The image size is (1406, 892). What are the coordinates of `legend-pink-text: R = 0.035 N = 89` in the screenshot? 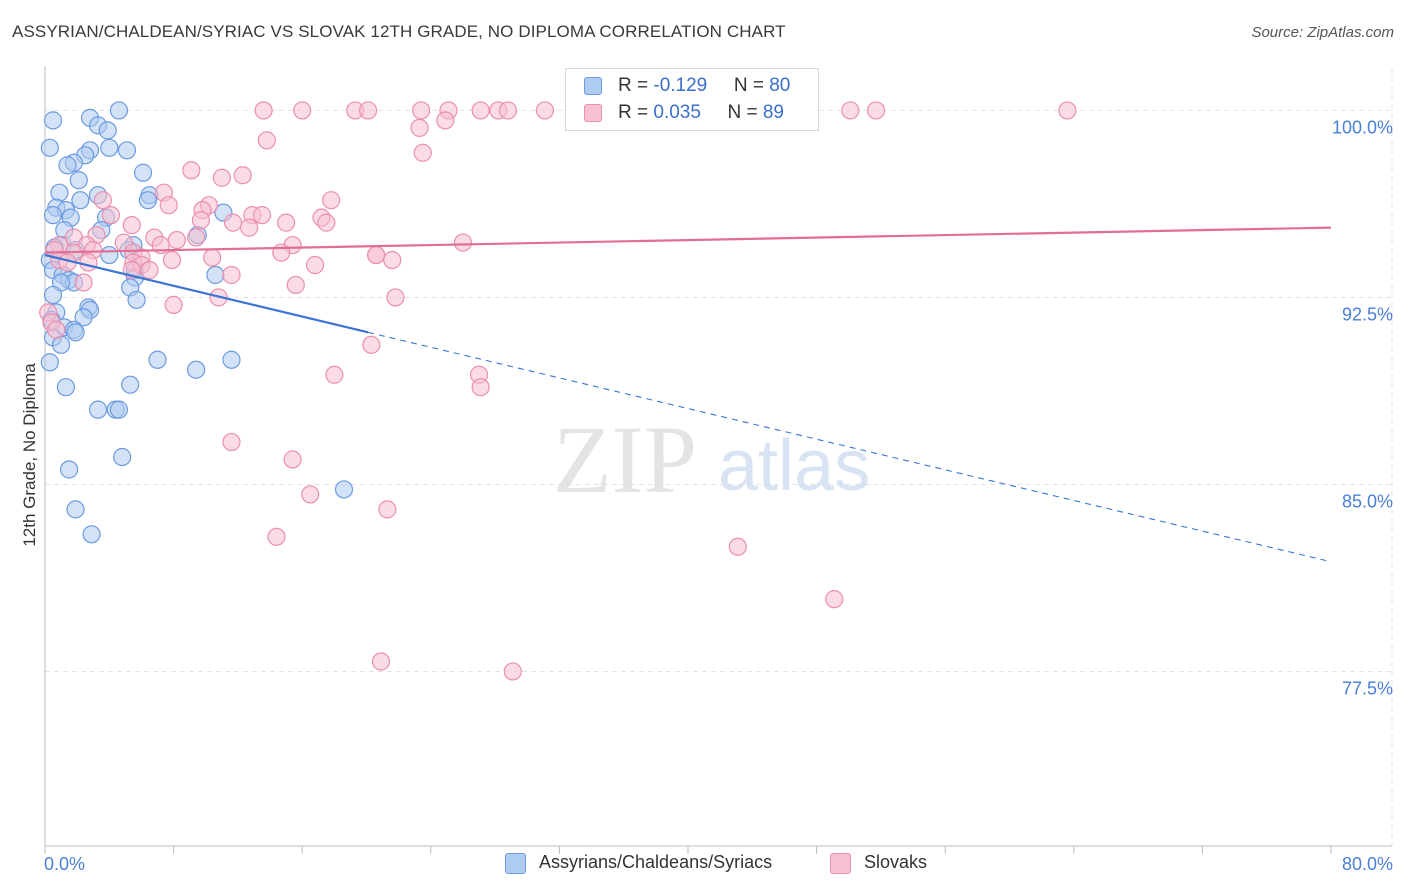 It's located at (701, 113).